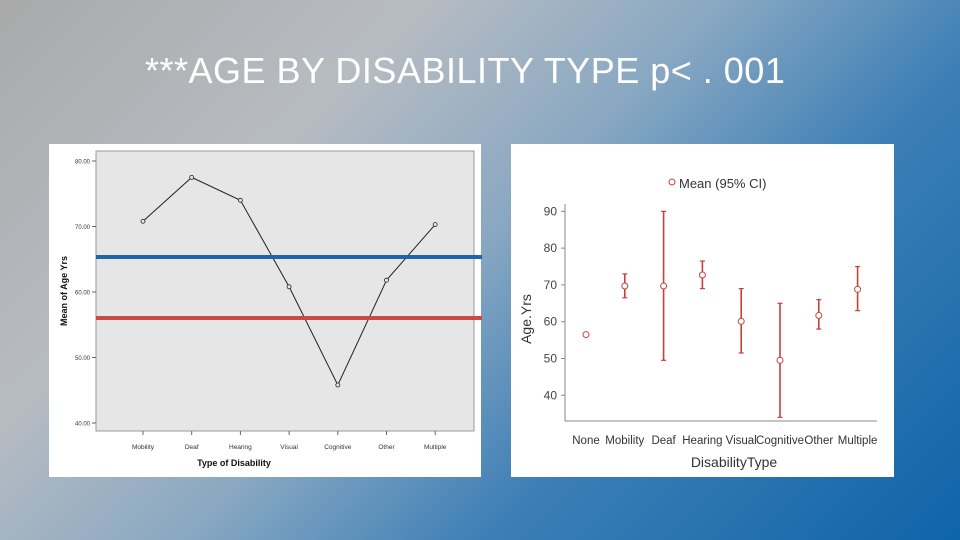  What do you see at coordinates (289, 257) in the screenshot?
I see `blue-reference-line` at bounding box center [289, 257].